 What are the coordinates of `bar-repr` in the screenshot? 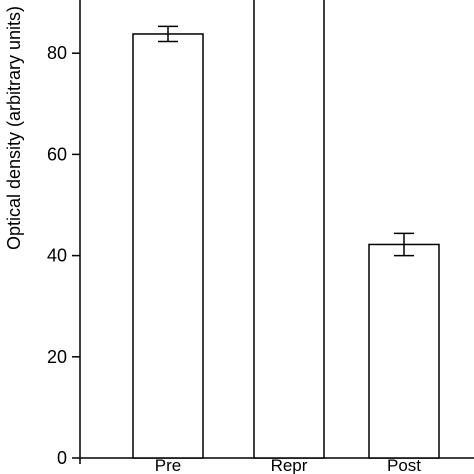 It's located at (289, 229).